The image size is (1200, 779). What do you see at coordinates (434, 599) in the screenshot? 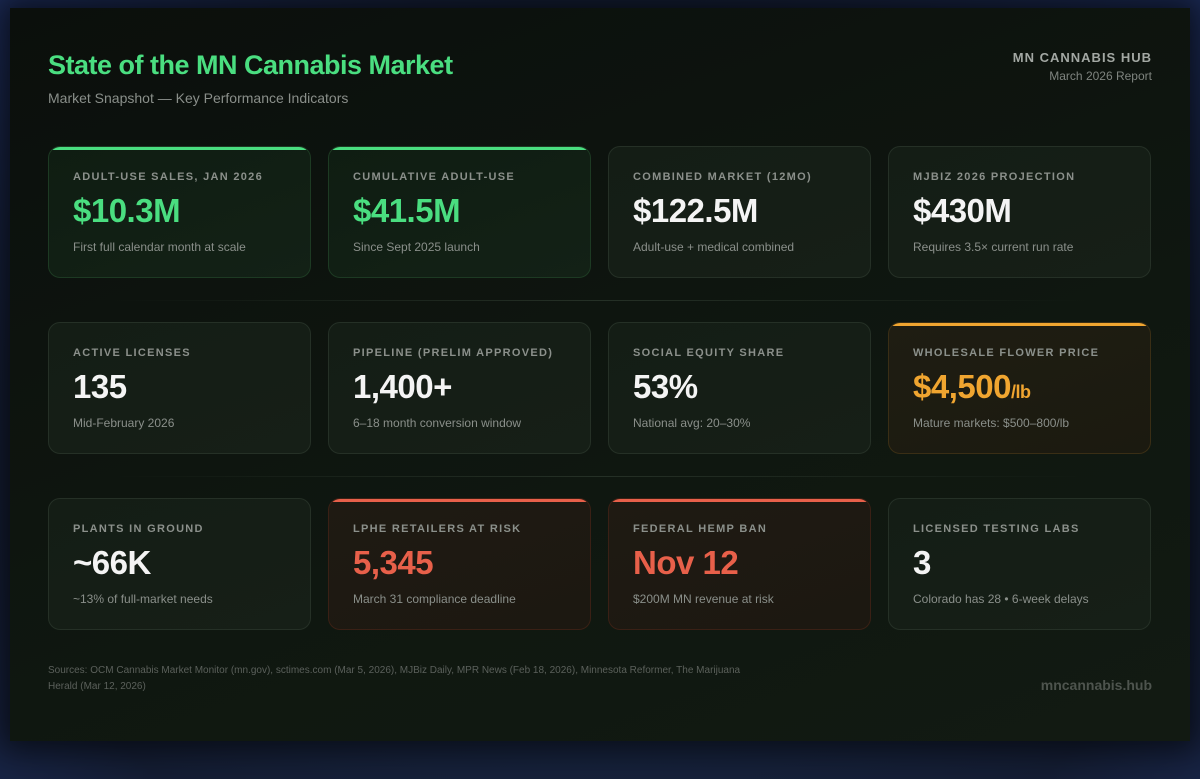
I see `kpi-note: March 31 compliance deadline` at bounding box center [434, 599].